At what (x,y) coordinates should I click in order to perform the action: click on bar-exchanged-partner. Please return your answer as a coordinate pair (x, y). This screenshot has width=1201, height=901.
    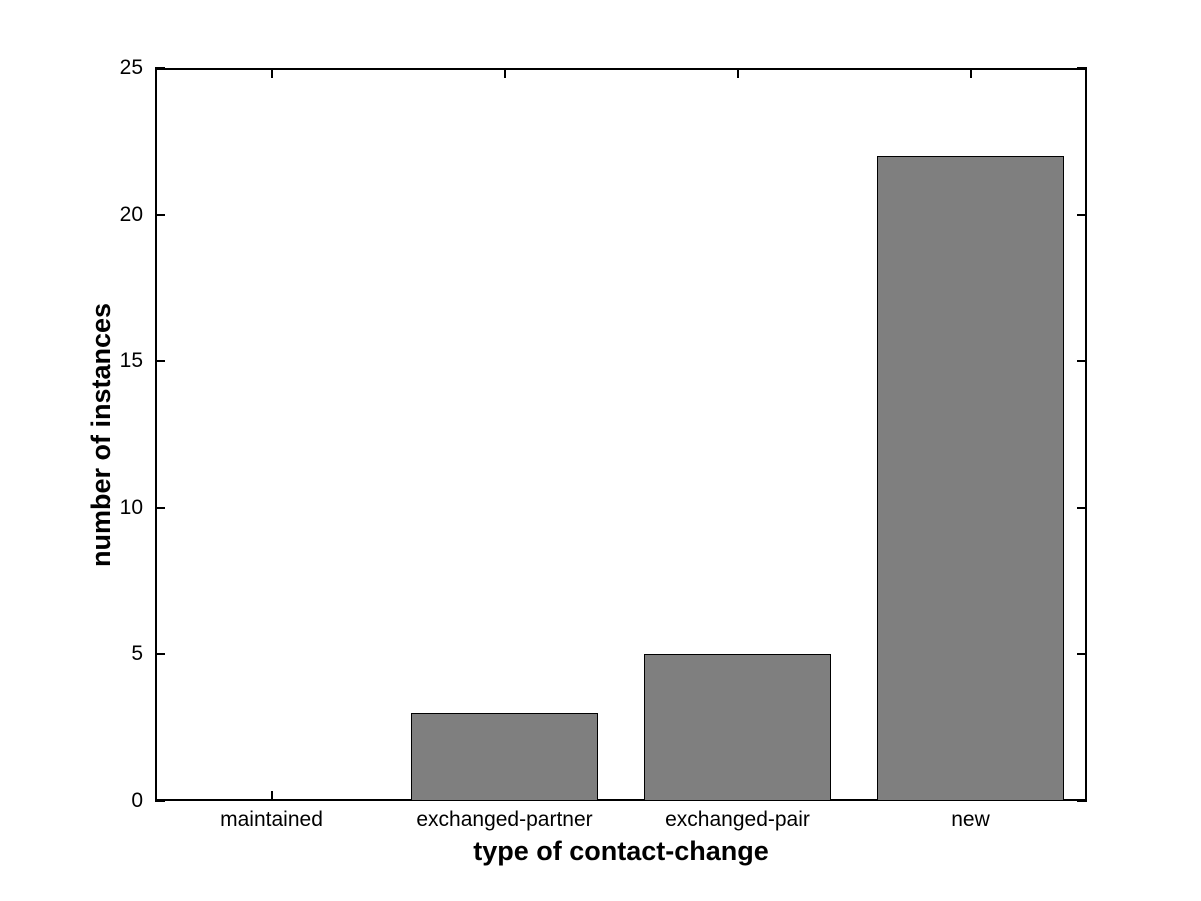
    Looking at the image, I should click on (504, 757).